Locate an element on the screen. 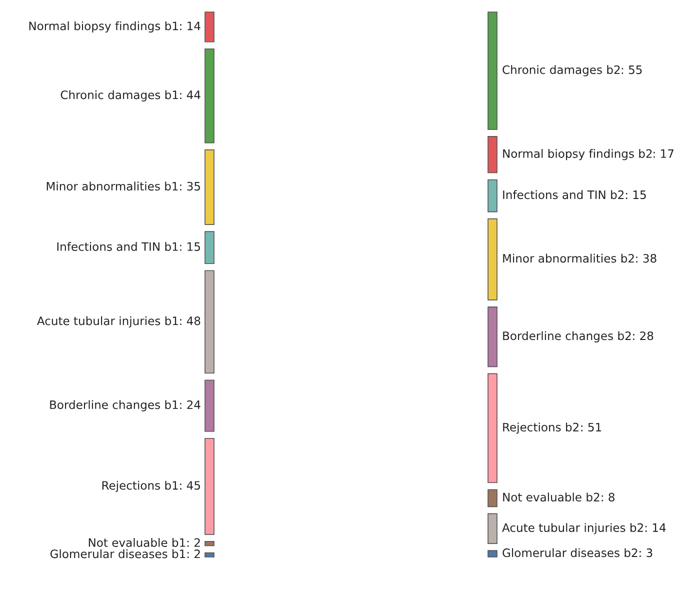 Image resolution: width=698 pixels, height=591 pixels. data-label: : 8 is located at coordinates (608, 497).